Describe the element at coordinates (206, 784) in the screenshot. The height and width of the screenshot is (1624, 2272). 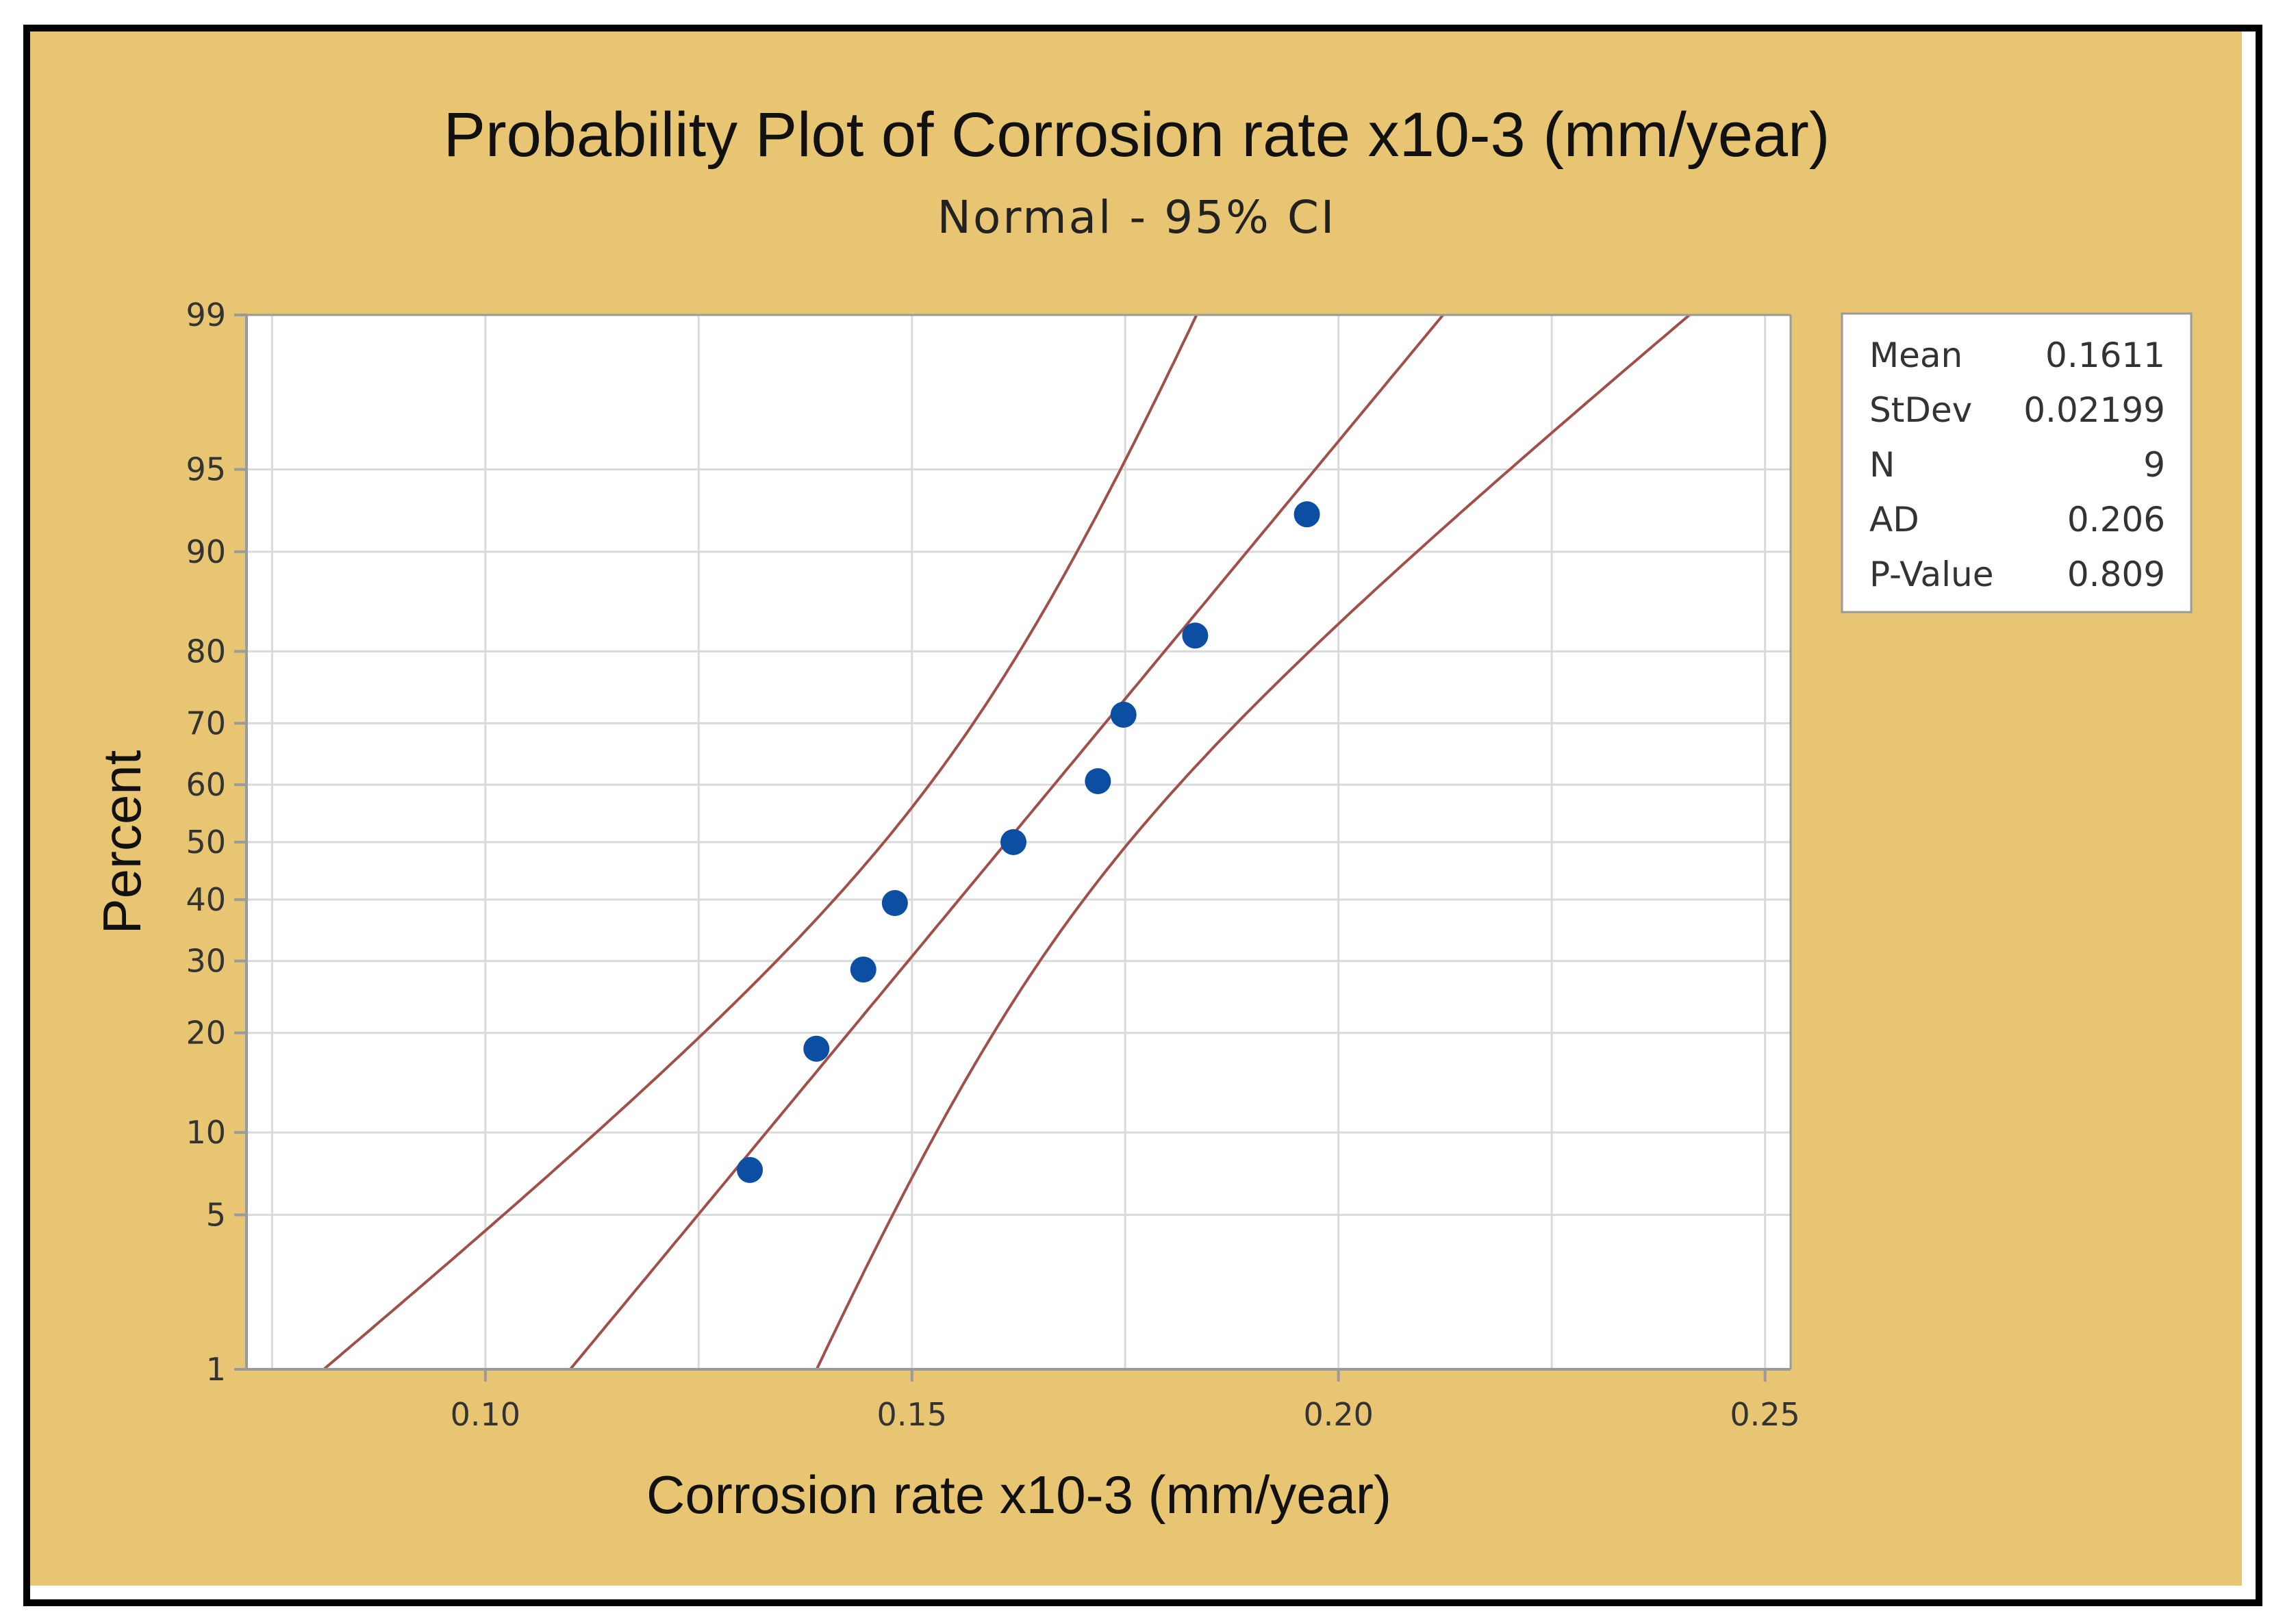
I see `y-tick-label: 60` at that location.